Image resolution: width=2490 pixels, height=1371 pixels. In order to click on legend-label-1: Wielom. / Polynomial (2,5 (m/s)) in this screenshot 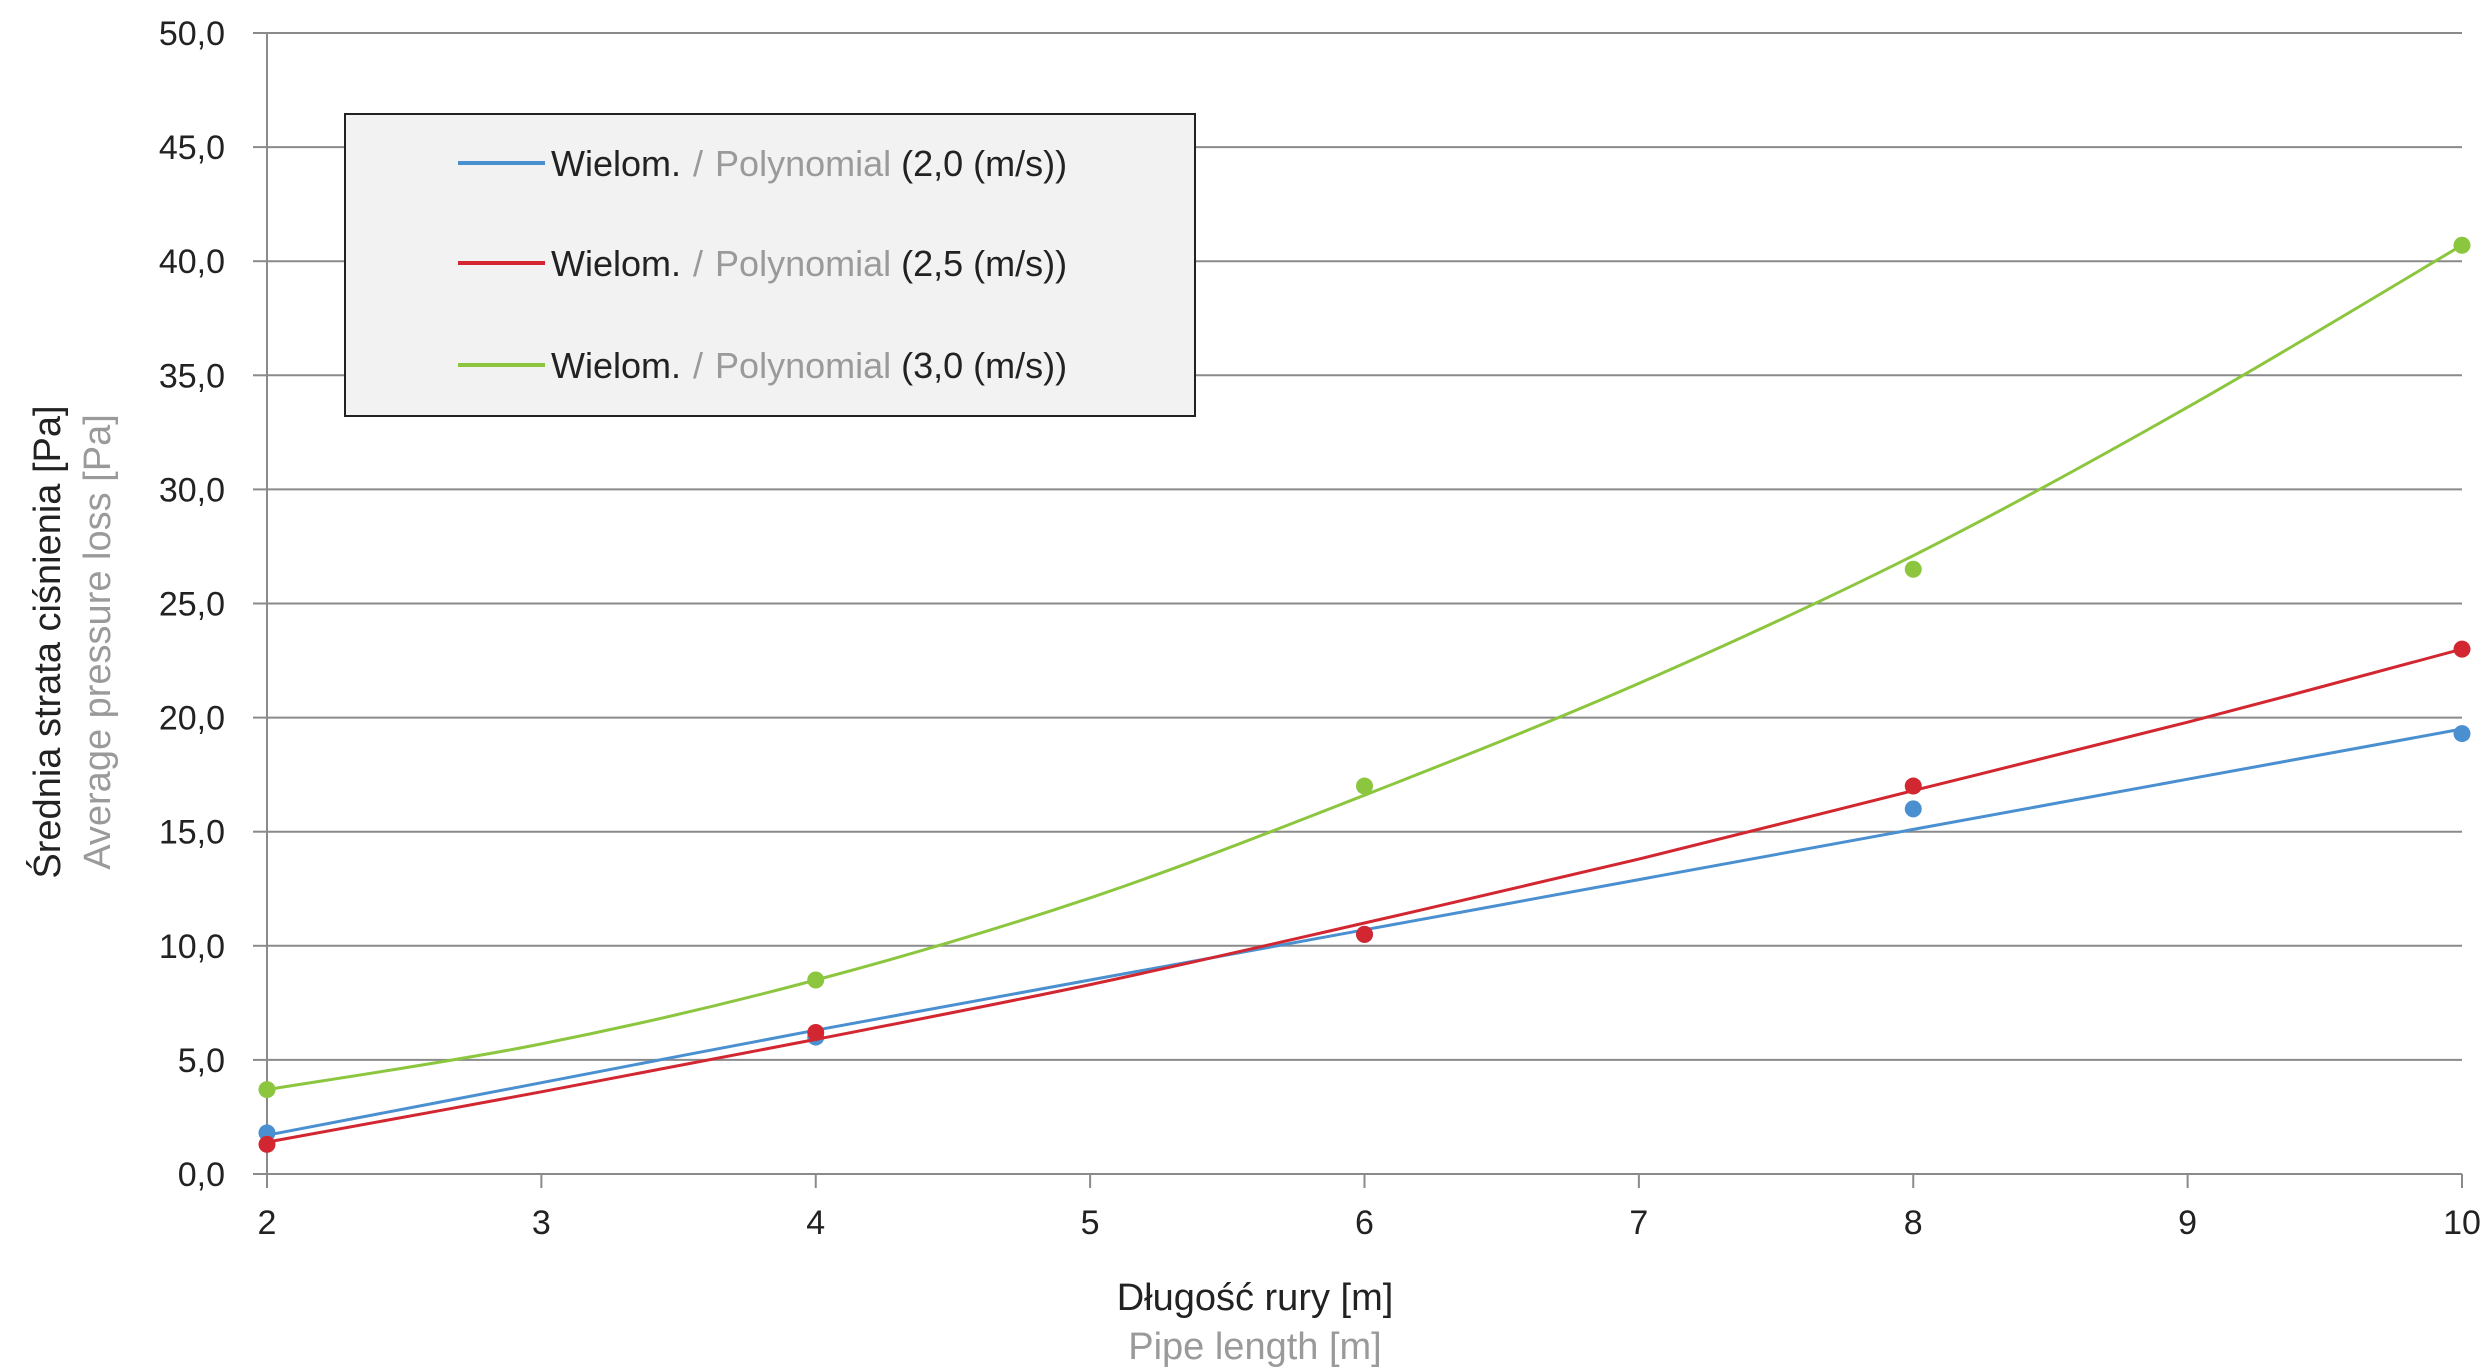, I will do `click(809, 263)`.